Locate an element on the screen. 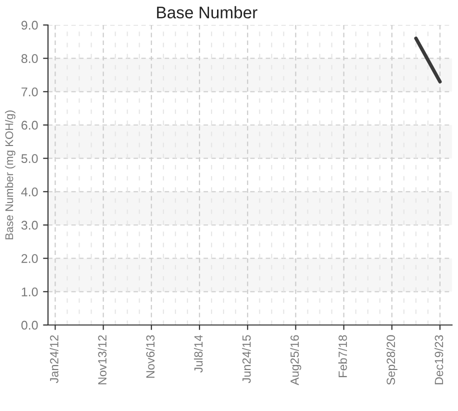 This screenshot has height=411, width=458. y-tick-label: 8.0 is located at coordinates (29, 58).